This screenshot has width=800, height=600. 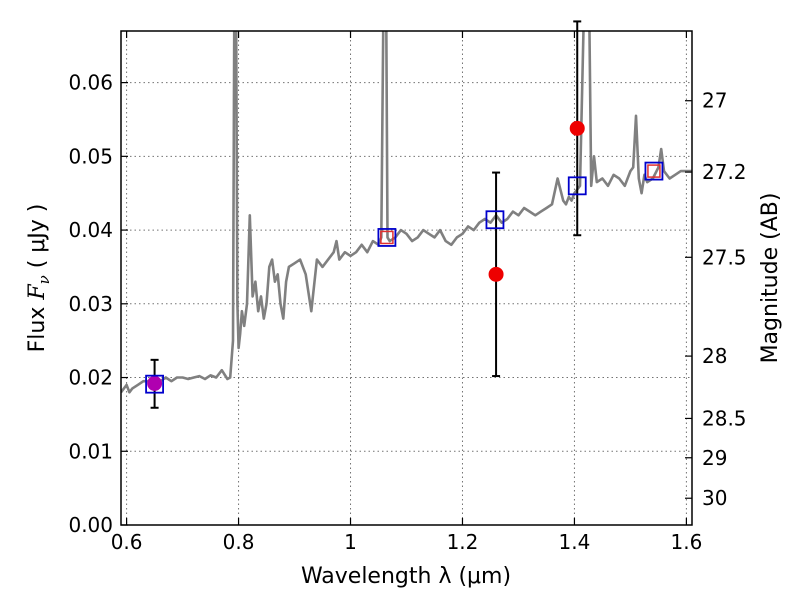 I want to click on x-tick-label: 1, so click(x=350, y=542).